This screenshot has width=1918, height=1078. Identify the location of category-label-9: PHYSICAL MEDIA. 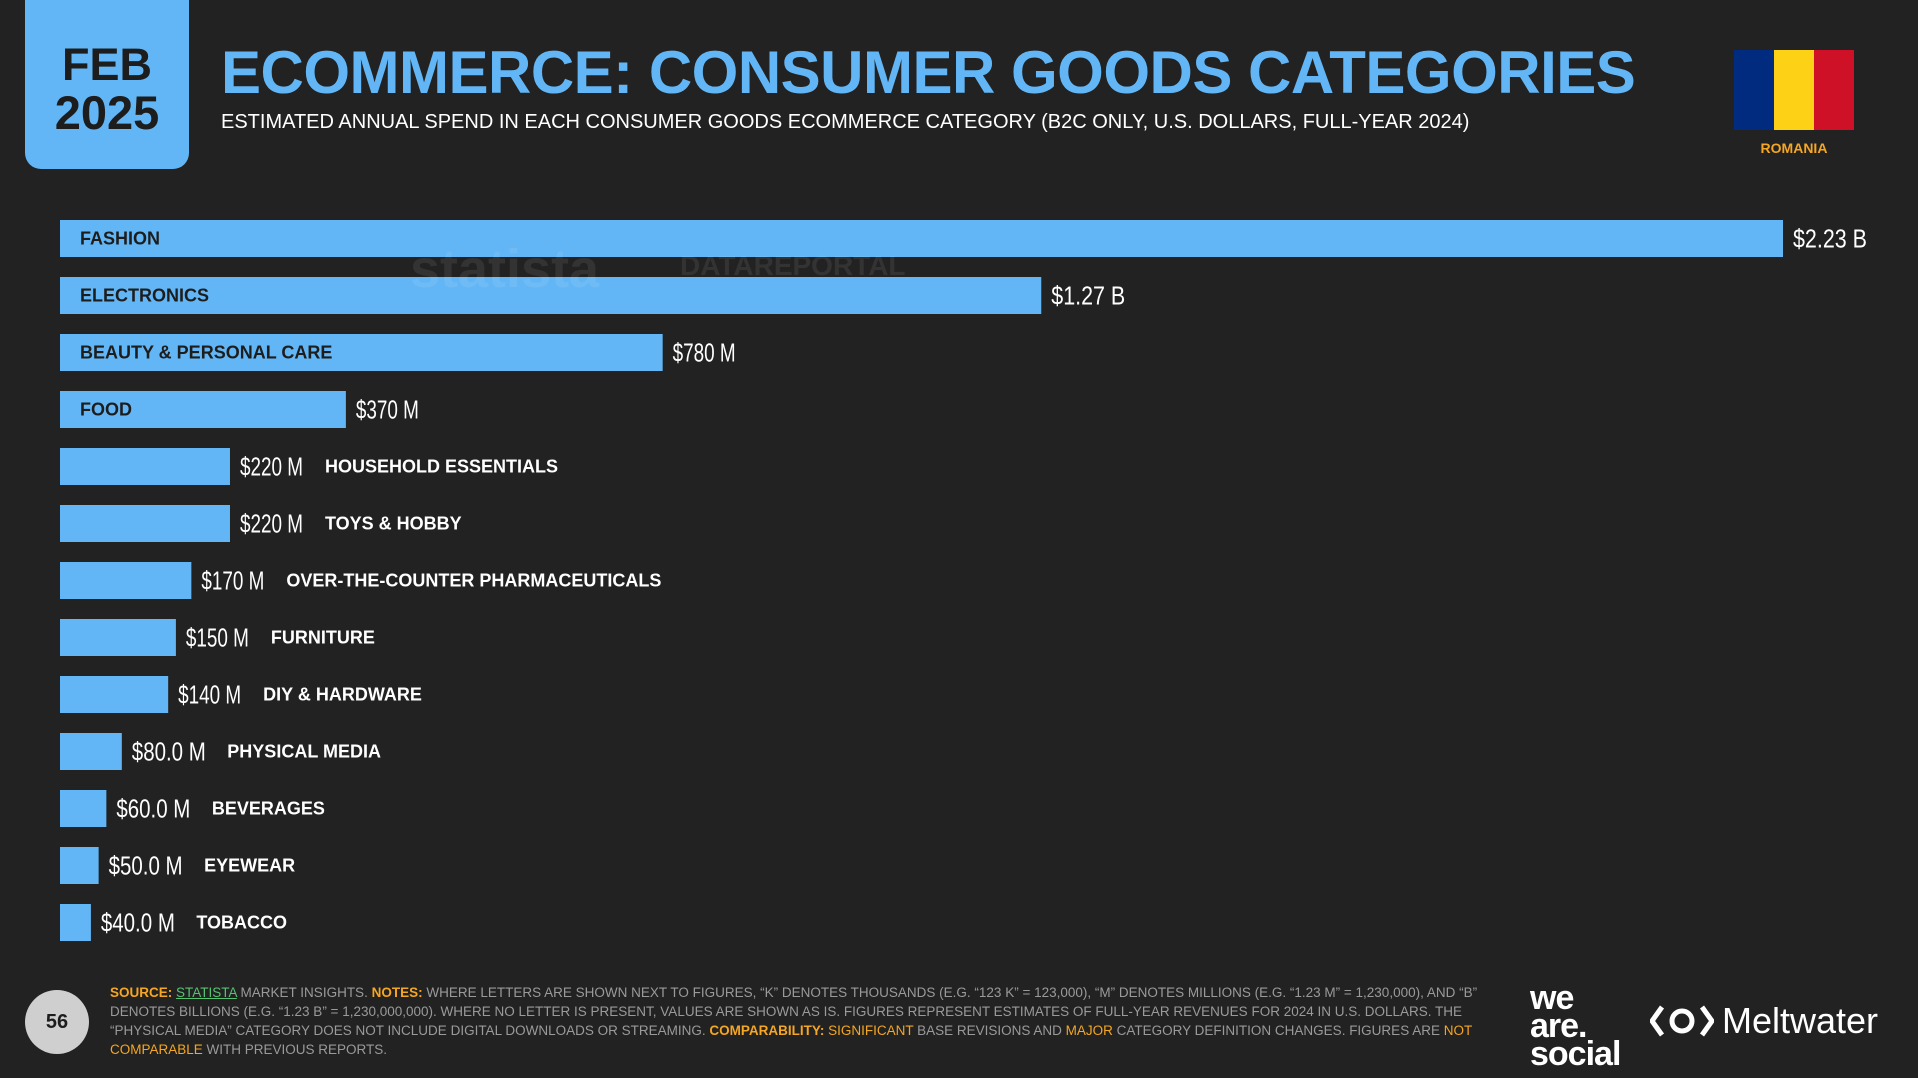
(304, 752).